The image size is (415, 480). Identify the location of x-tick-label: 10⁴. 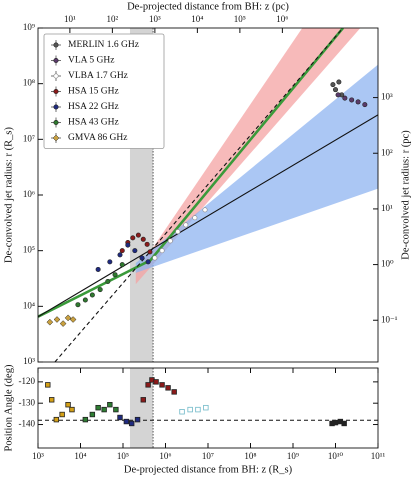
(80, 456).